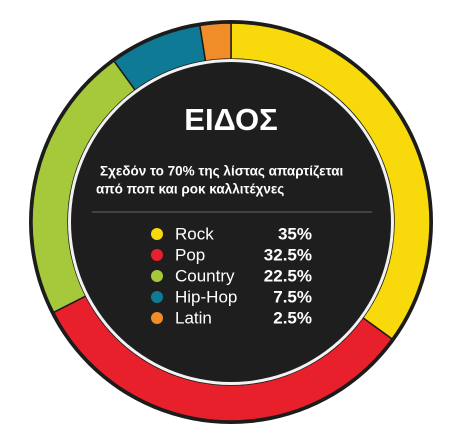 The height and width of the screenshot is (424, 463). I want to click on legend-label: Rock, so click(194, 233).